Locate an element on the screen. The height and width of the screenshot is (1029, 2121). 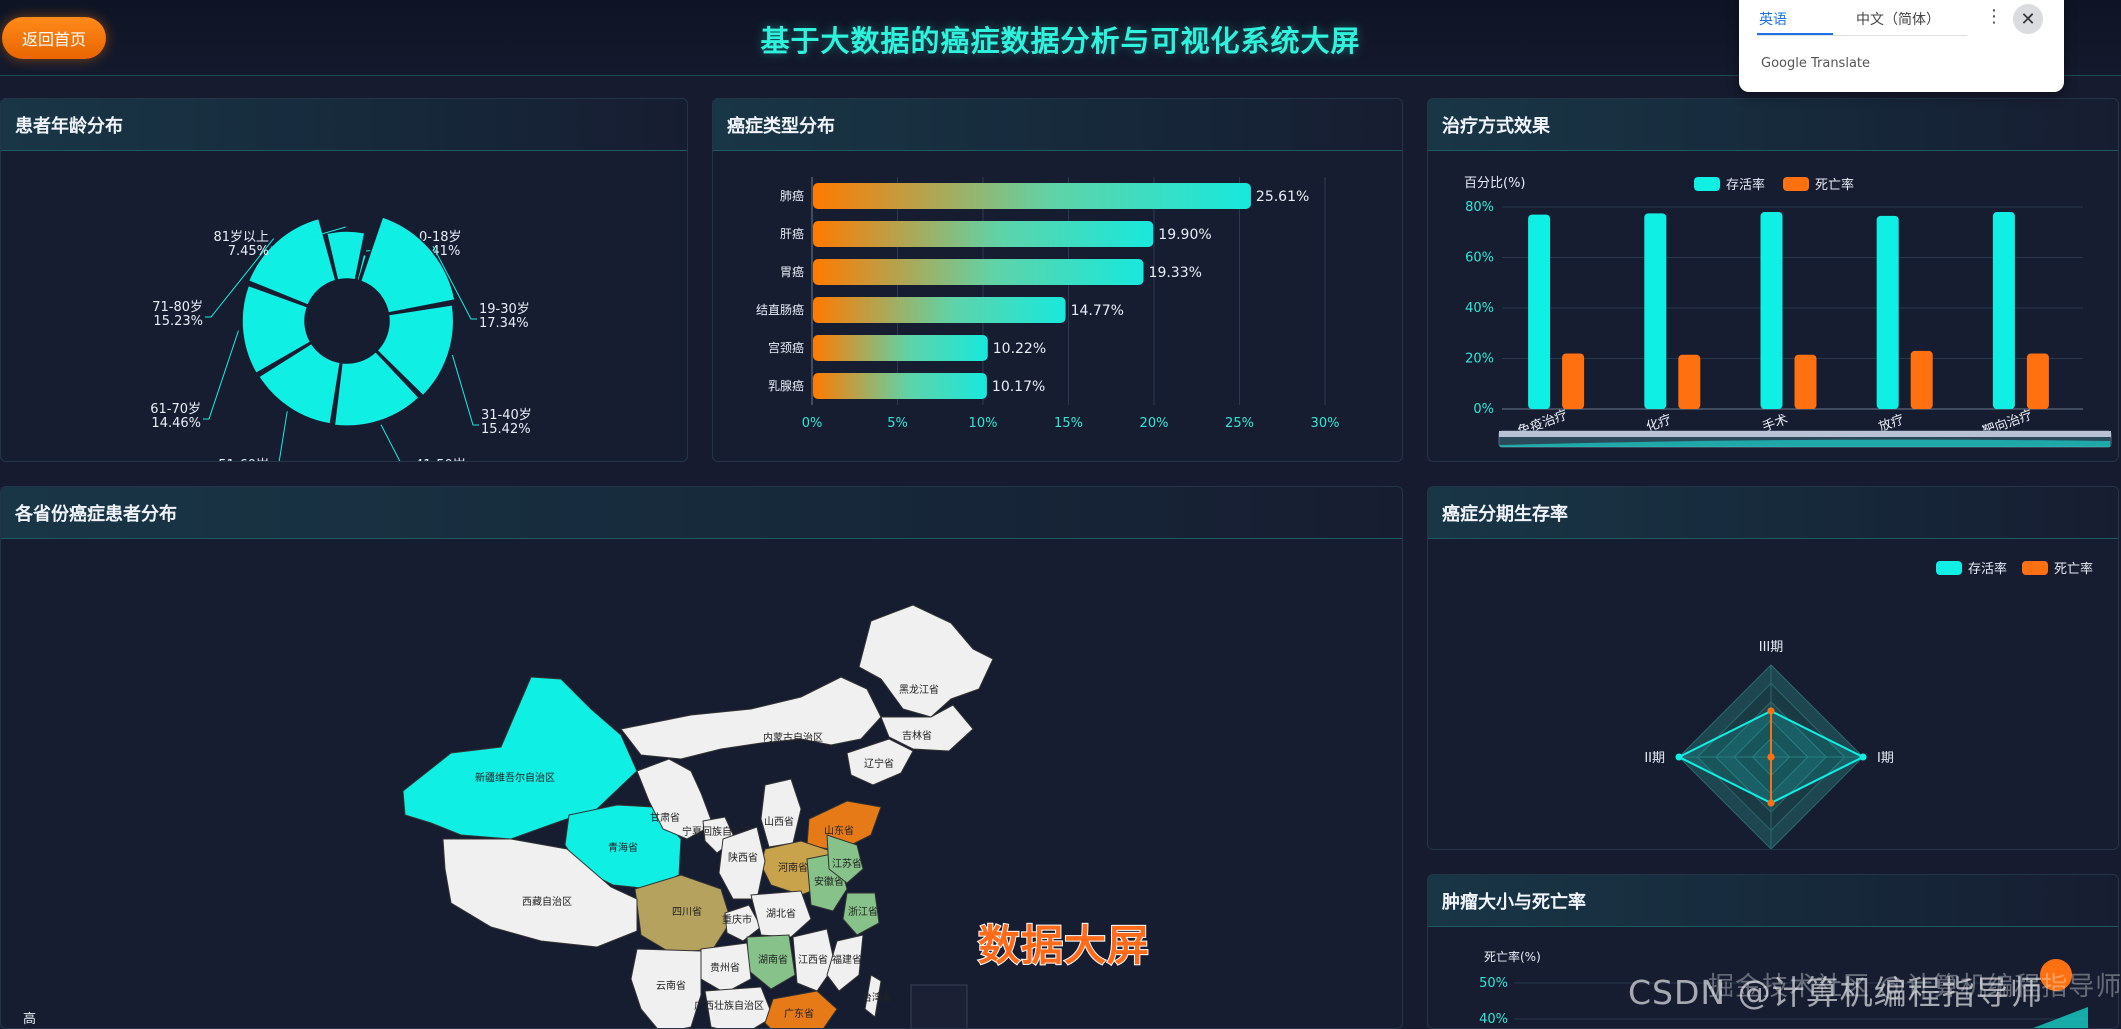
ctype-category-0: 肺癌 is located at coordinates (792, 195).